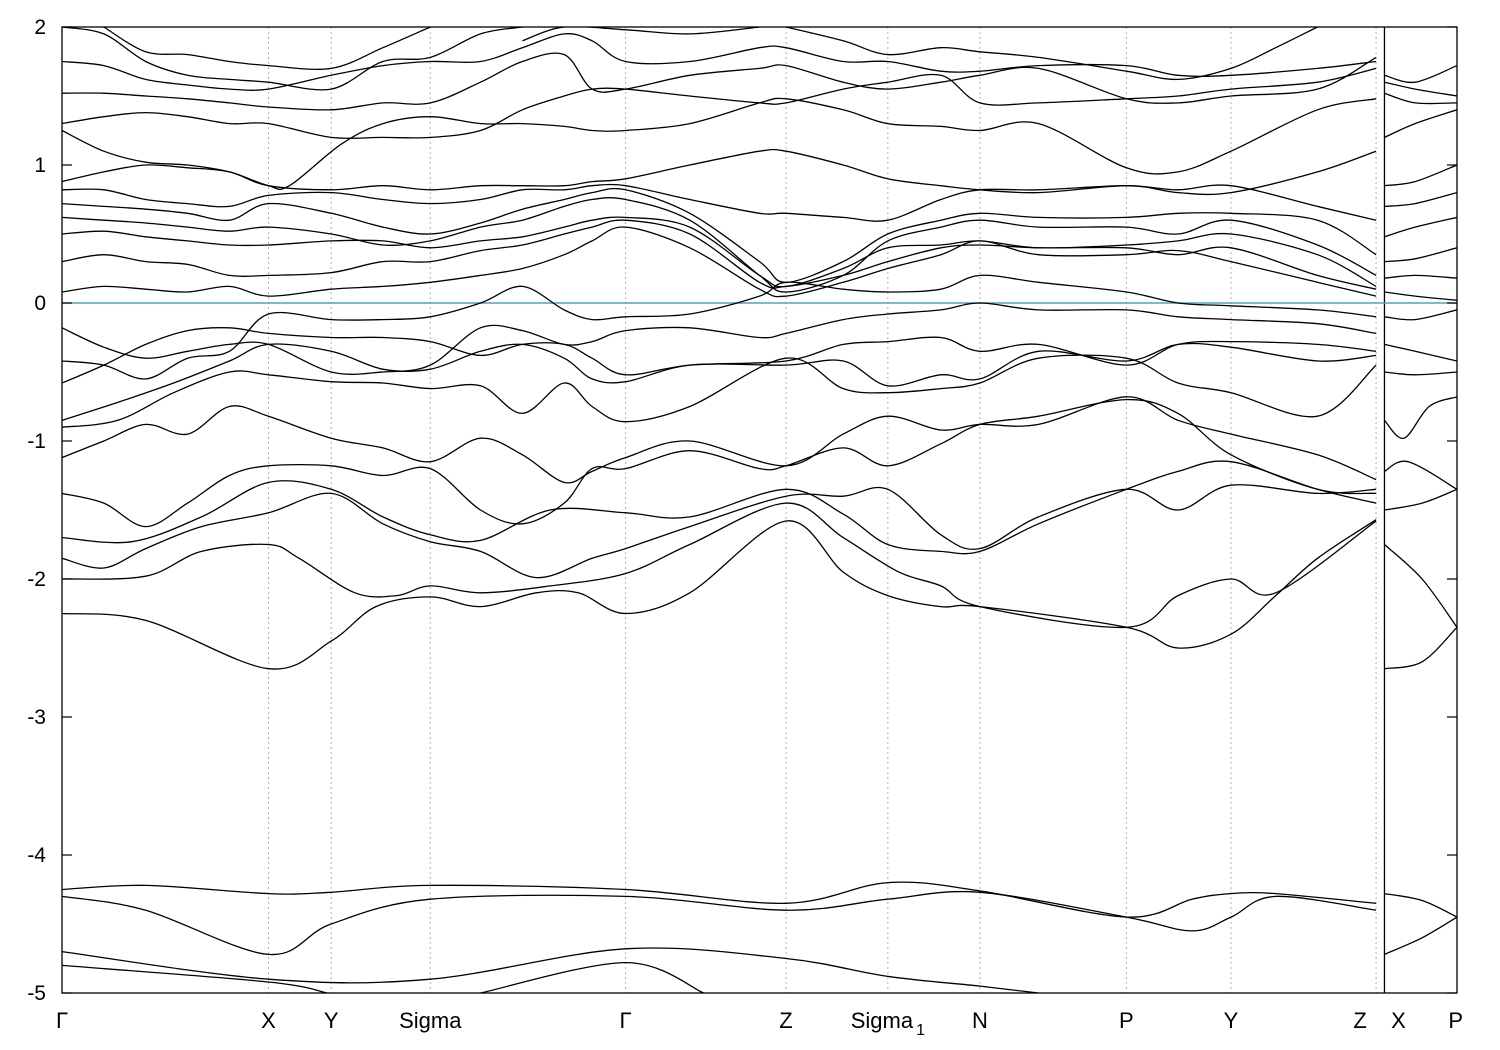  Describe the element at coordinates (980, 1020) in the screenshot. I see `x-kpoint-label: N` at that location.